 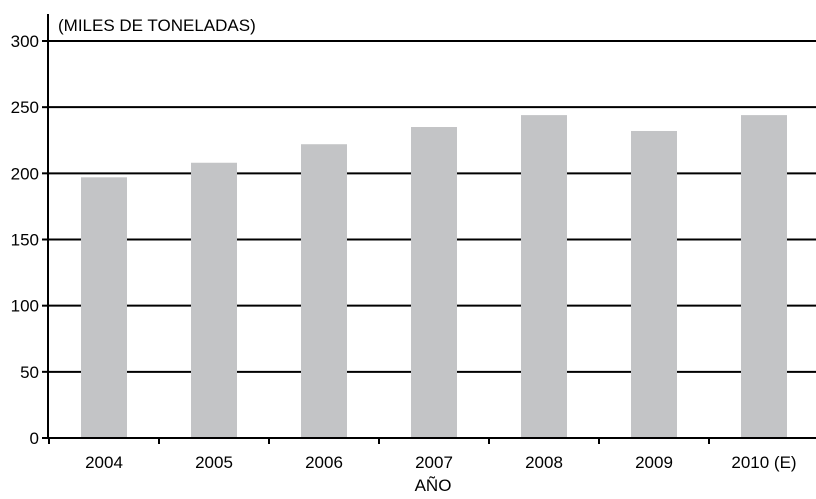 I want to click on y-tick-label-150: 150, so click(x=25, y=240).